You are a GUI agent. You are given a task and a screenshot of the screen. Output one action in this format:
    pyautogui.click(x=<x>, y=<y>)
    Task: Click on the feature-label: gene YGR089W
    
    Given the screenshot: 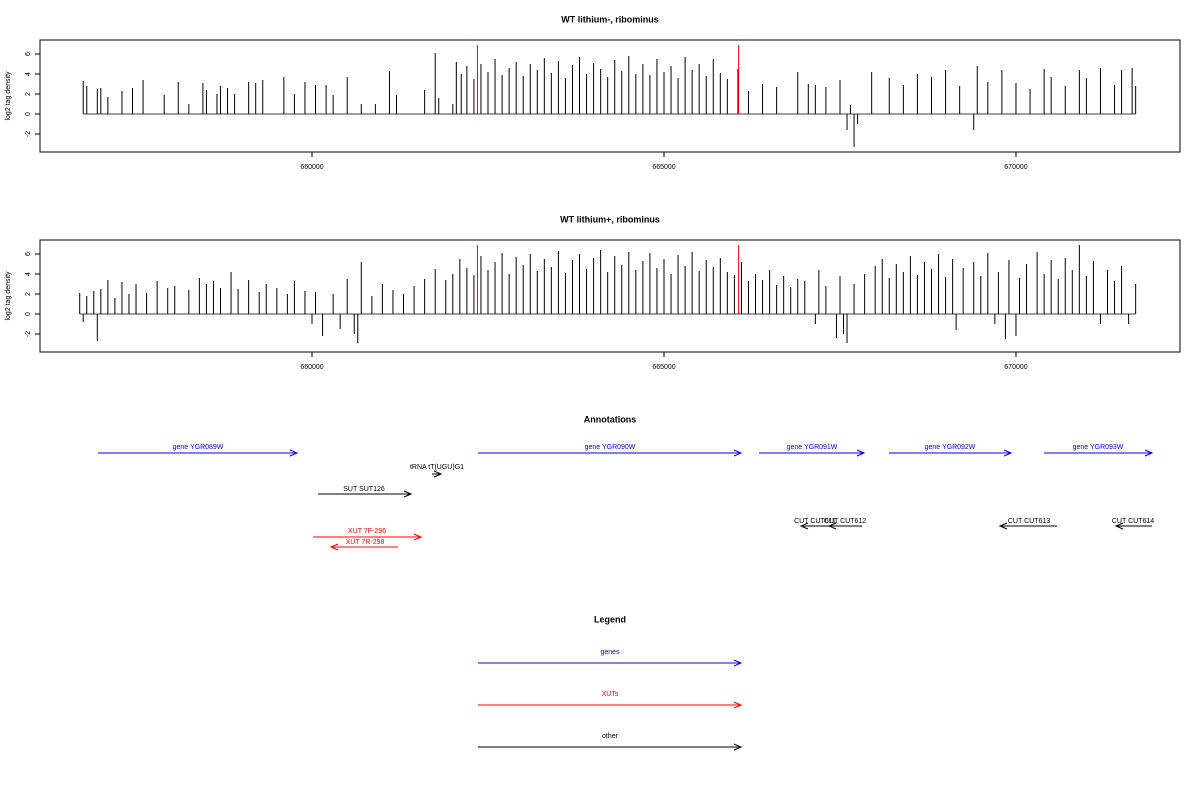 What is the action you would take?
    pyautogui.click(x=198, y=447)
    